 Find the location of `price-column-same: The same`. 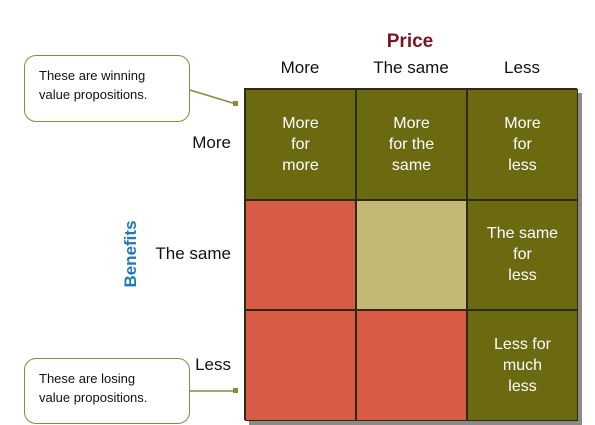

price-column-same: The same is located at coordinates (411, 67).